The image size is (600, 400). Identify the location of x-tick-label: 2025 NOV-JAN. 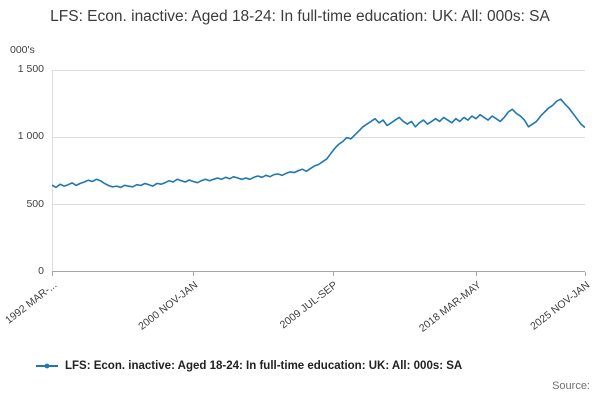
(560, 306).